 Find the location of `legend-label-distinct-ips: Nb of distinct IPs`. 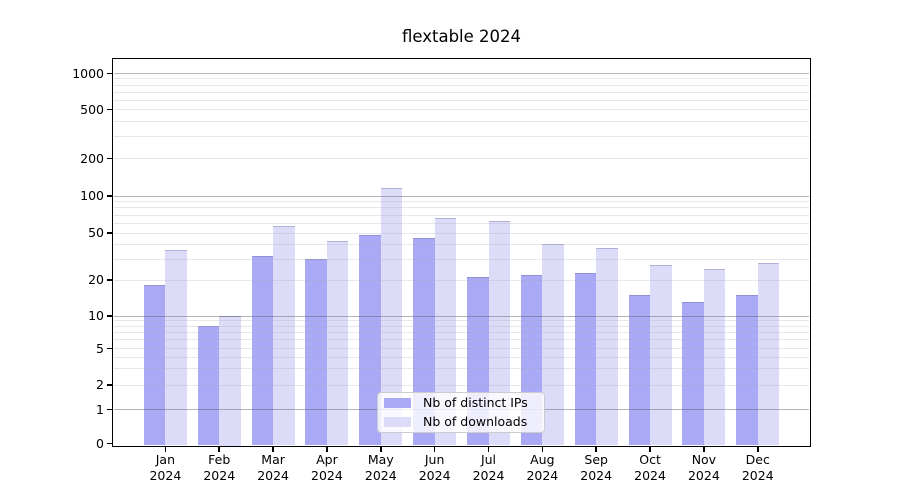

legend-label-distinct-ips: Nb of distinct IPs is located at coordinates (475, 402).